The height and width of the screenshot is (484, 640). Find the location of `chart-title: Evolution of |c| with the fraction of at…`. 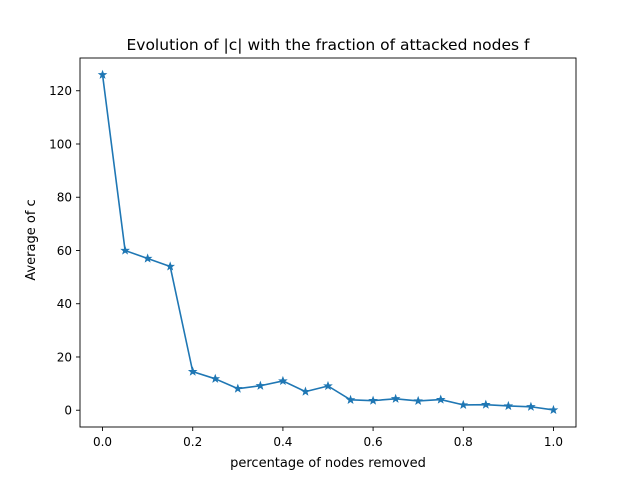

chart-title: Evolution of |c| with the fraction of at… is located at coordinates (328, 45).